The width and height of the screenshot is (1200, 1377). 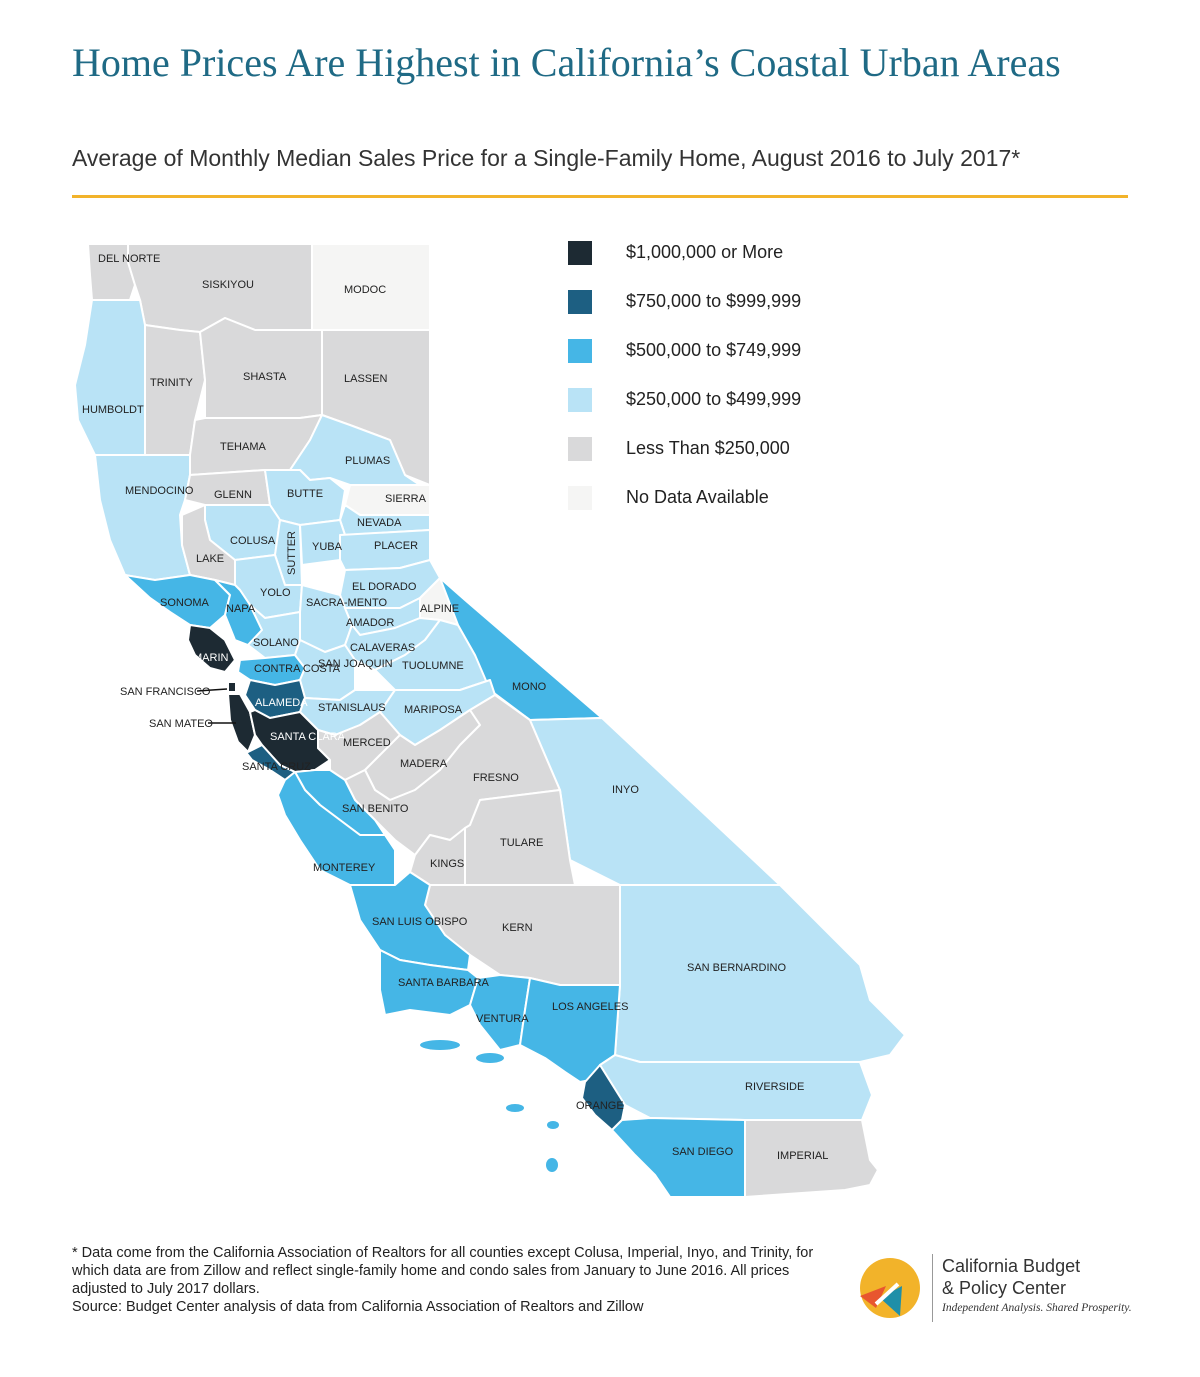 What do you see at coordinates (370, 623) in the screenshot?
I see `label-amador: AMADOR` at bounding box center [370, 623].